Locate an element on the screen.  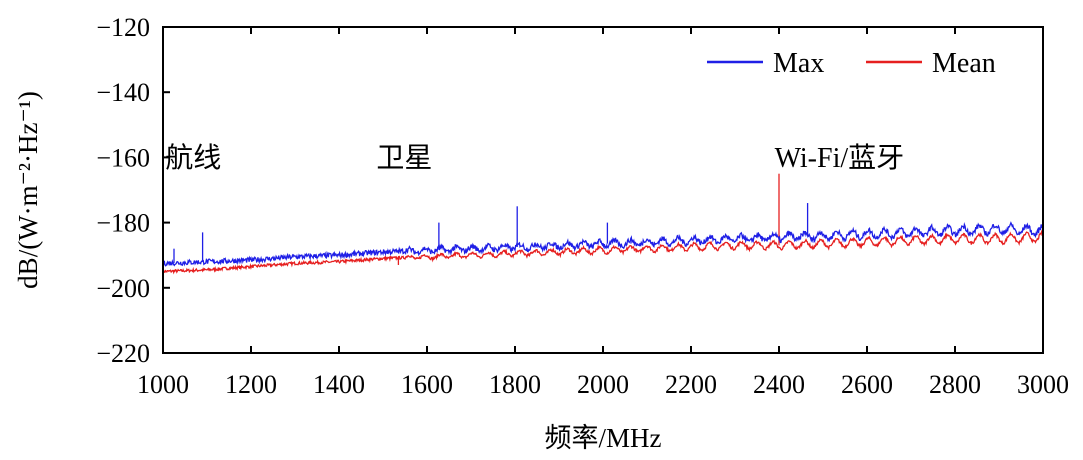
x-tick-label: 2600 is located at coordinates (867, 384).